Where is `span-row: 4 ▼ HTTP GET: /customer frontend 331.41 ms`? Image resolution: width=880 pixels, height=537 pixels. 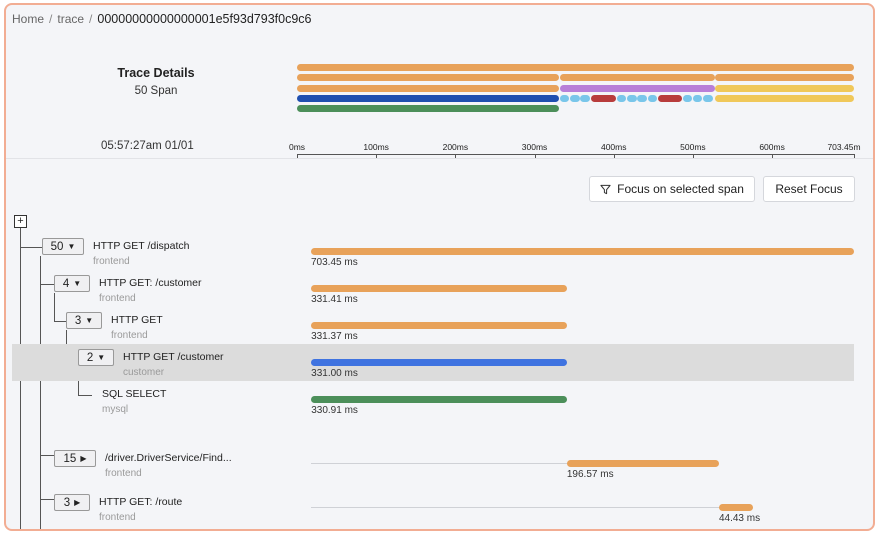 span-row: 4 ▼ HTTP GET: /customer frontend 331.41 ms is located at coordinates (433, 288).